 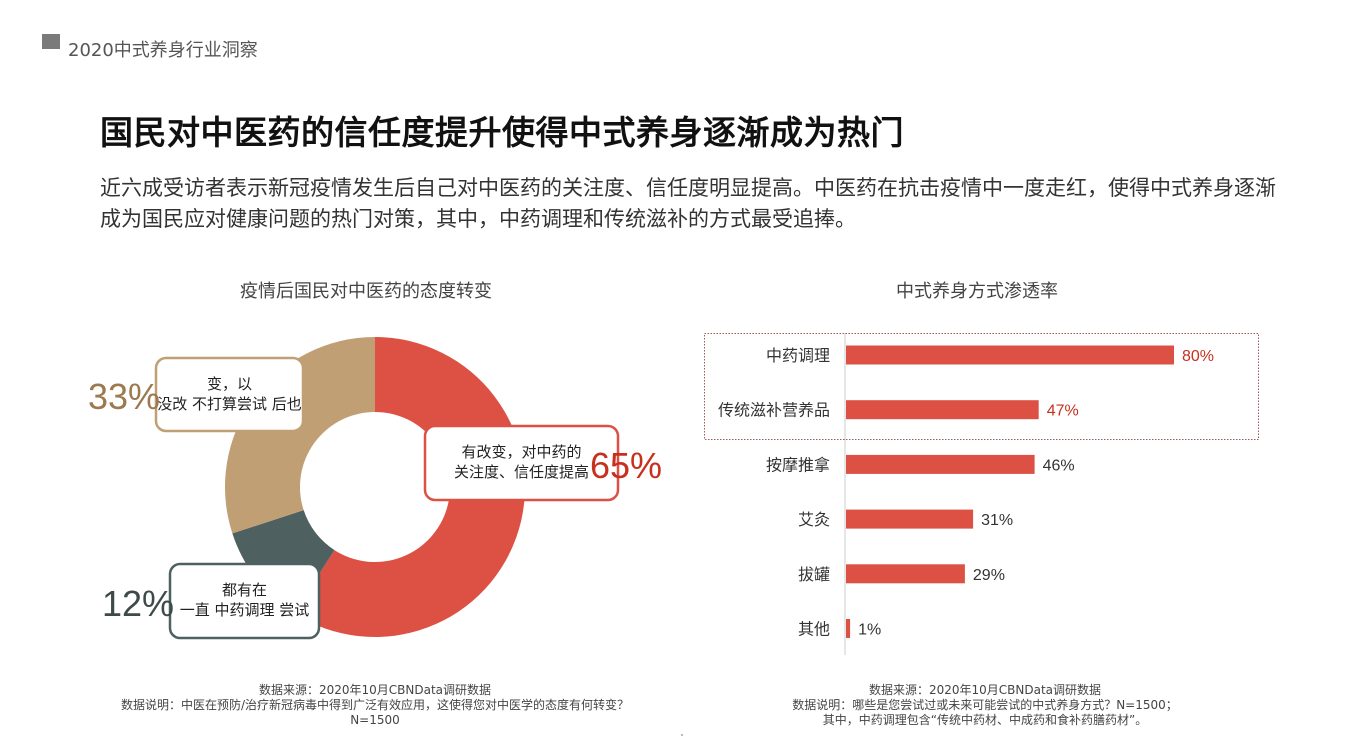 What do you see at coordinates (229, 384) in the screenshot?
I see `callout-label-line: 变，以` at bounding box center [229, 384].